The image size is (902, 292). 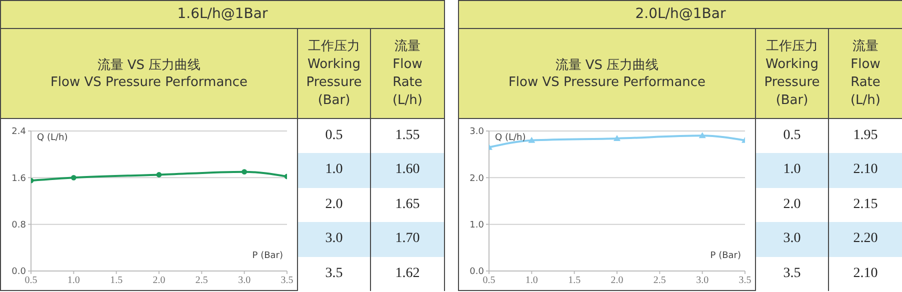 What do you see at coordinates (19, 179) in the screenshot?
I see `y-tick-label: 1.6` at bounding box center [19, 179].